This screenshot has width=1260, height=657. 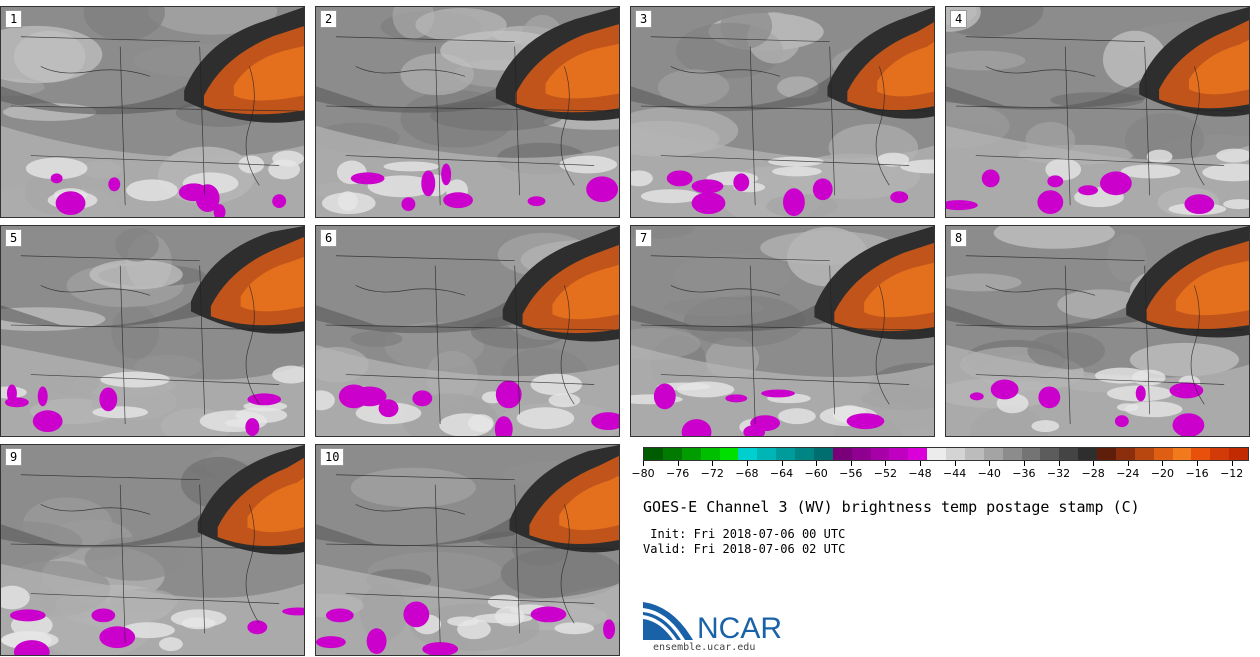 I want to click on map-panel: 10, so click(x=467, y=550).